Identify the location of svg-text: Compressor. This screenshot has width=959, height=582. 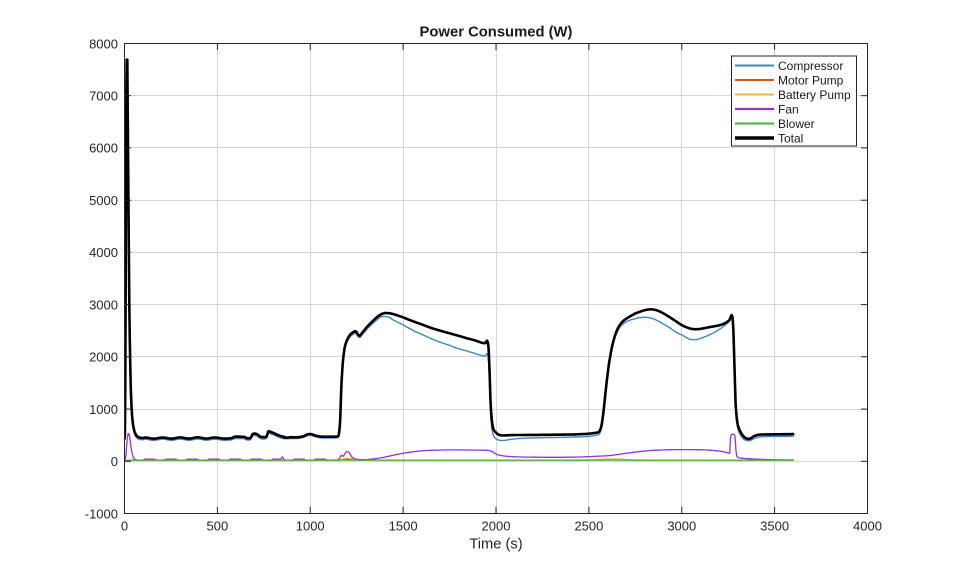
(810, 66).